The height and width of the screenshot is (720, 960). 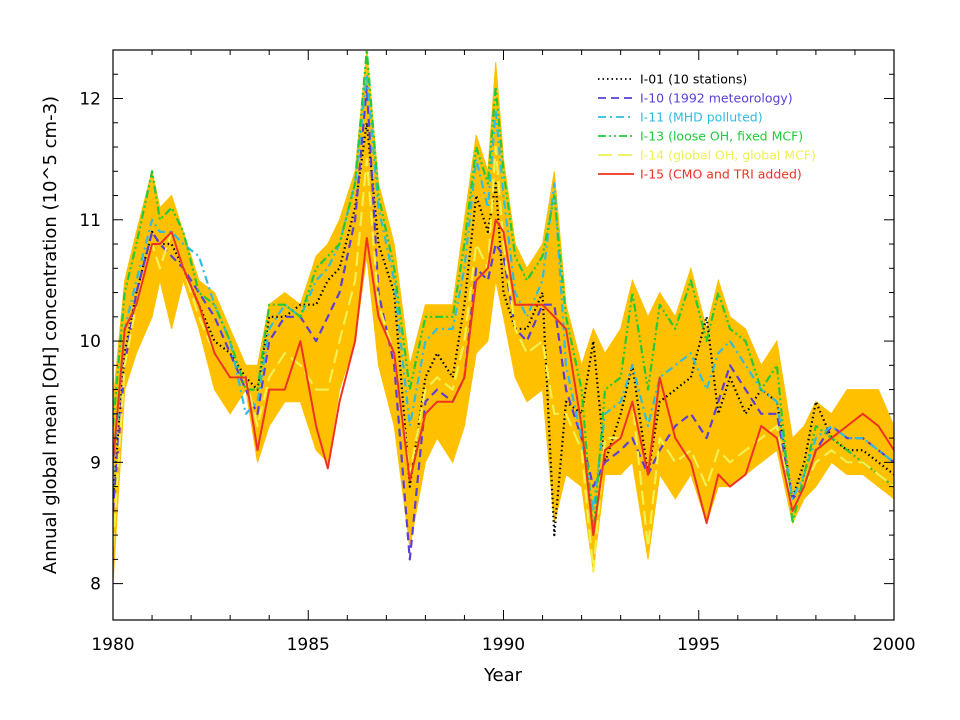 What do you see at coordinates (503, 675) in the screenshot?
I see `x-axis-title: Year` at bounding box center [503, 675].